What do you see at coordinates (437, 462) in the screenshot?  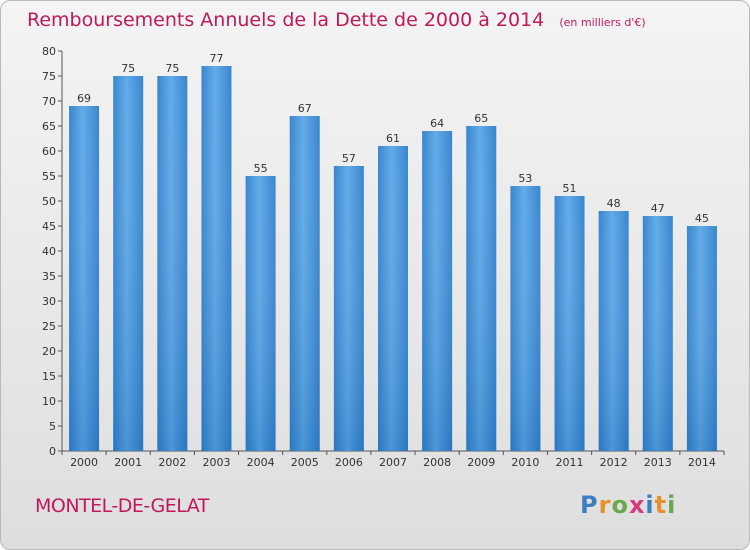 I see `x-tick-label: 2008` at bounding box center [437, 462].